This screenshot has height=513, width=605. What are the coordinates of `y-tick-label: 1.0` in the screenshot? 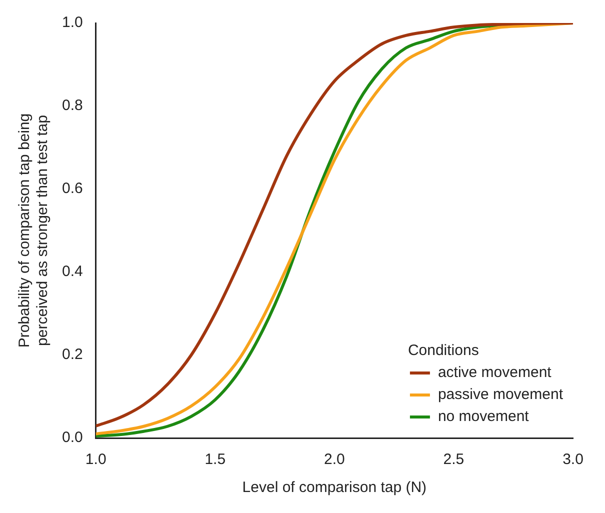 It's located at (72, 23).